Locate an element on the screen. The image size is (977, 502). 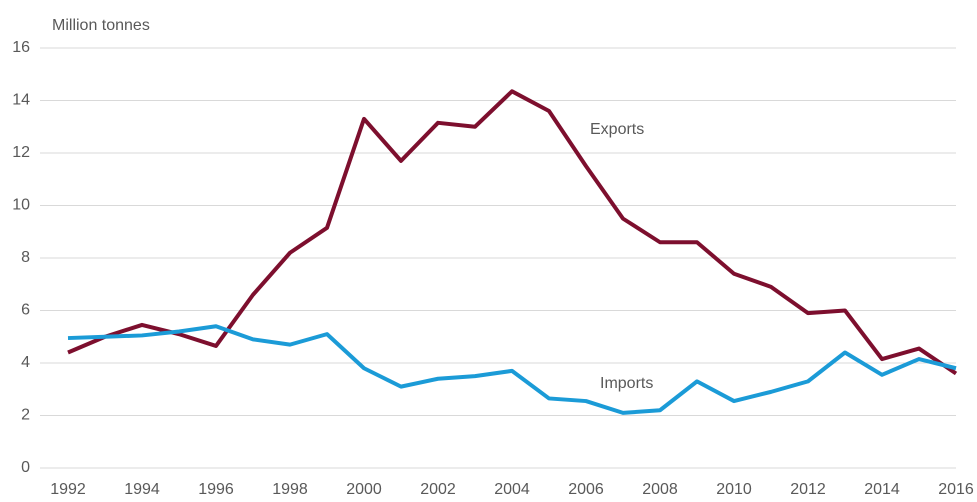
x-tick-label: 2000 is located at coordinates (364, 489).